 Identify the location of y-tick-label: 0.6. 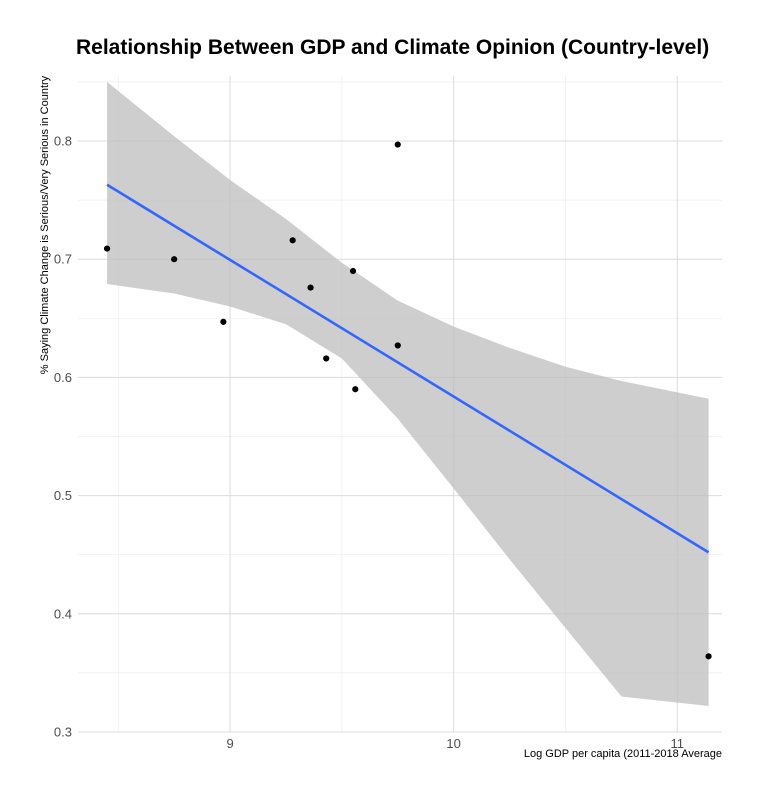
(63, 377).